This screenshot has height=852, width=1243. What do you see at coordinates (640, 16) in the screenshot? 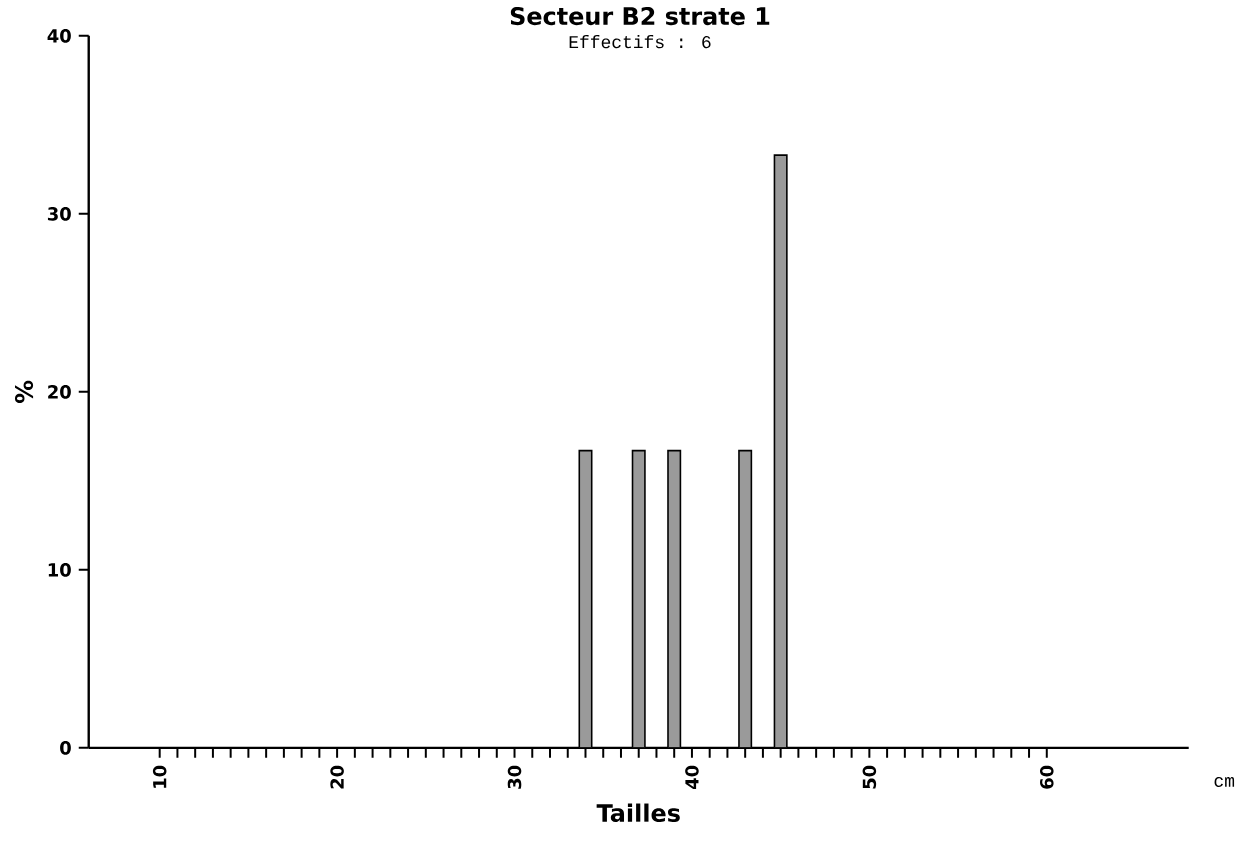
I see `chart-title: Secteur B2 strate 1` at bounding box center [640, 16].